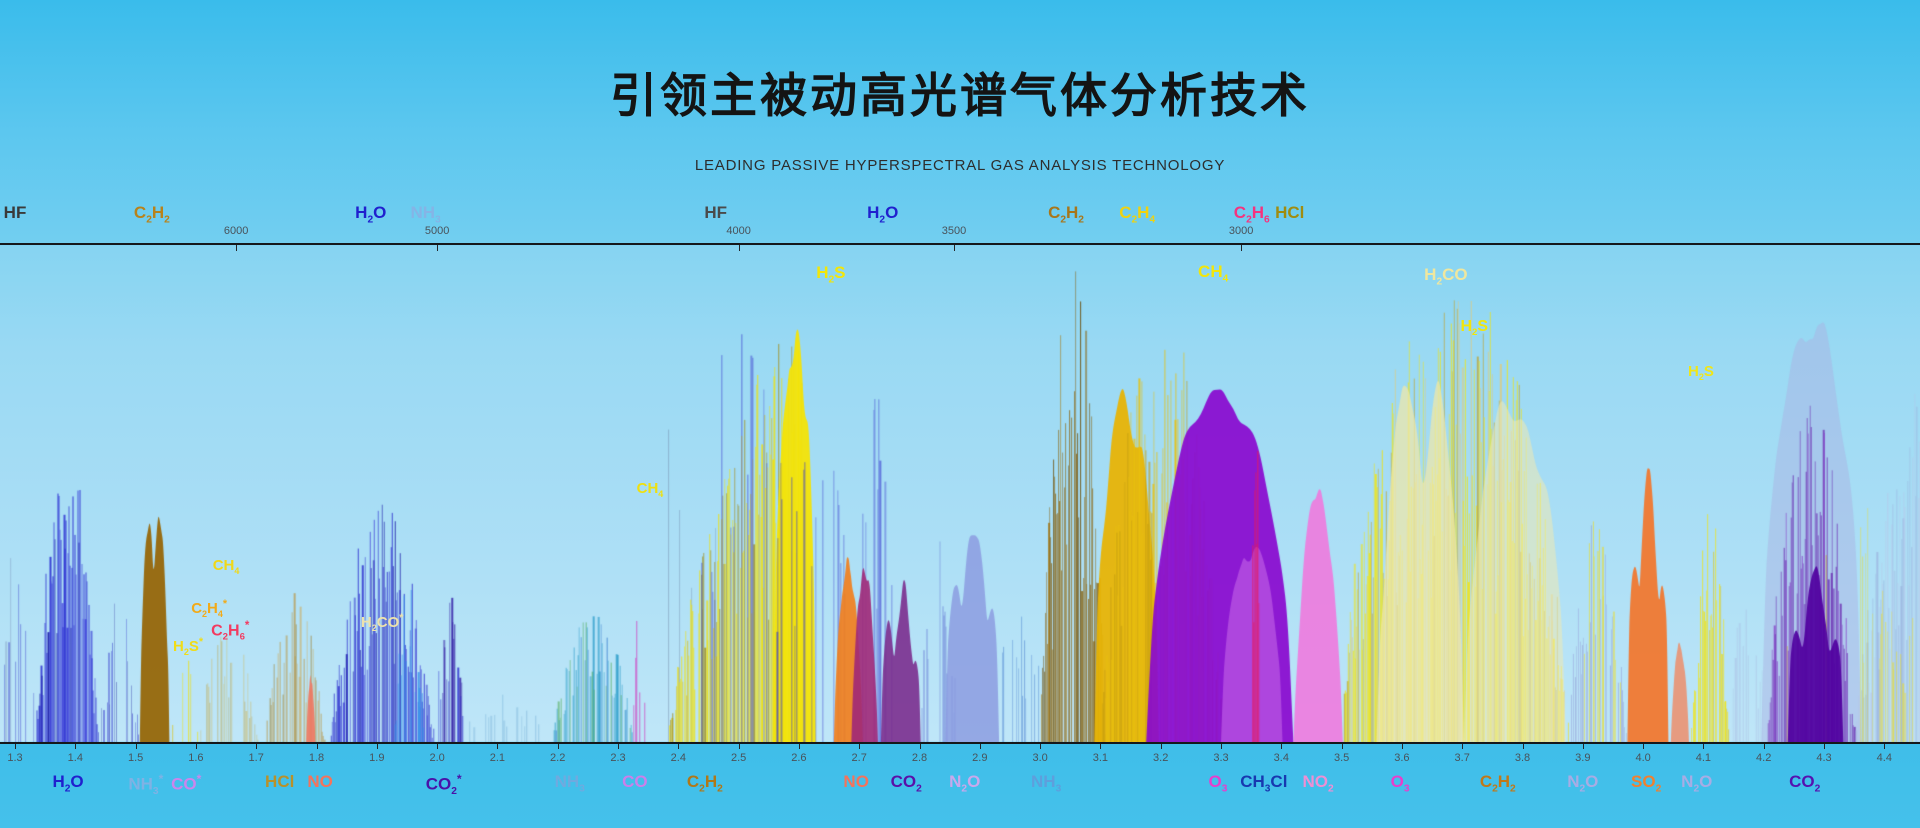  I want to click on wavelength-tick-label: 2.6, so click(799, 758).